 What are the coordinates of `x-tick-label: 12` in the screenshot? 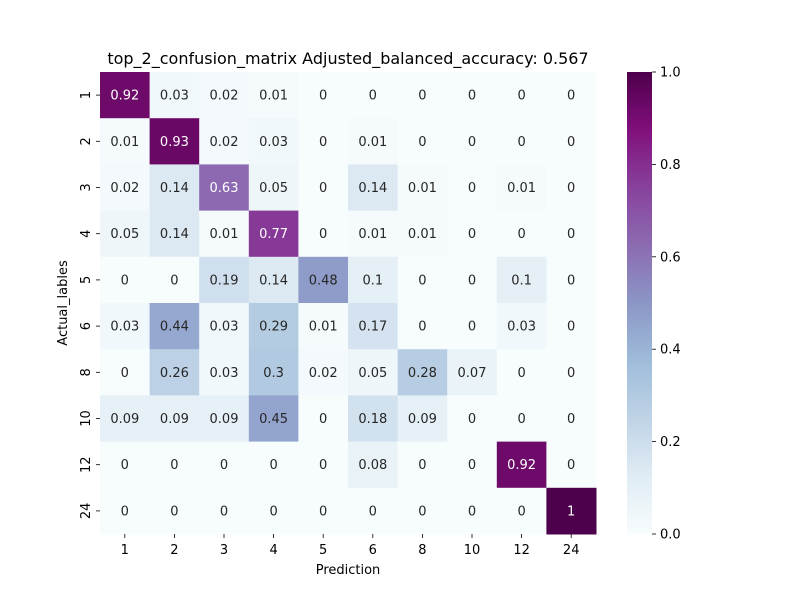 It's located at (521, 550).